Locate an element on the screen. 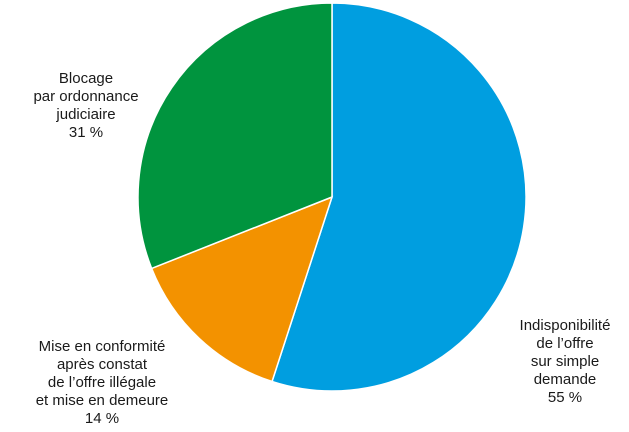  slice-label-line: sur simple is located at coordinates (565, 361).